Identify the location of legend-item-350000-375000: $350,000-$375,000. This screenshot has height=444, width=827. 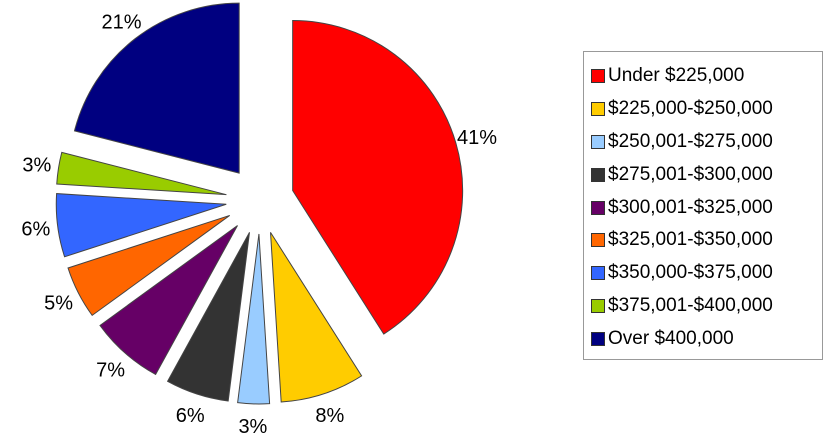
(706, 273).